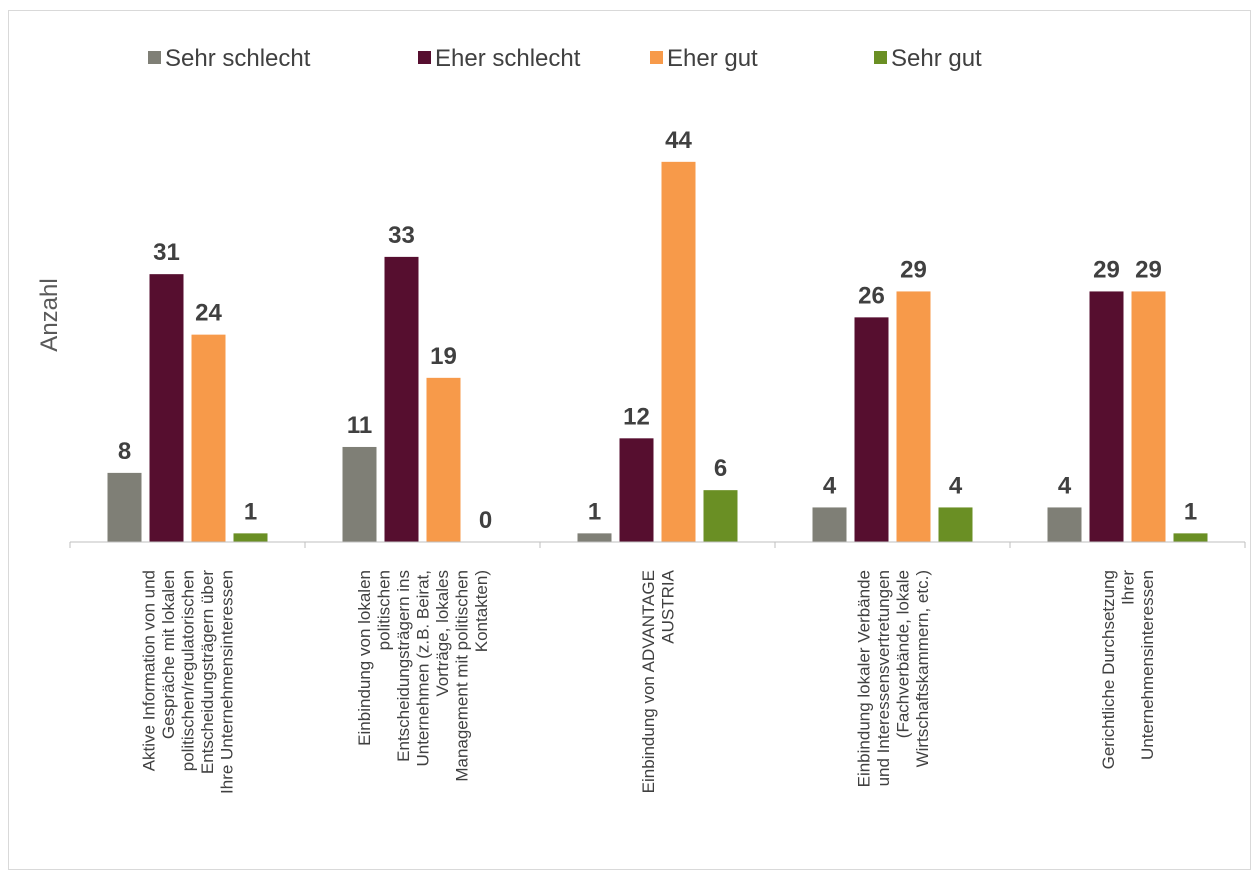  Describe the element at coordinates (401, 235) in the screenshot. I see `data-label: 33` at that location.